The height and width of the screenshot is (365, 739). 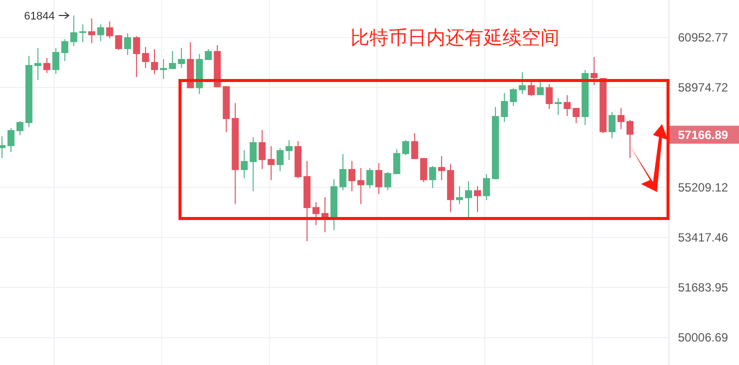 I want to click on y-tick-label: 51683.95, so click(x=703, y=287).